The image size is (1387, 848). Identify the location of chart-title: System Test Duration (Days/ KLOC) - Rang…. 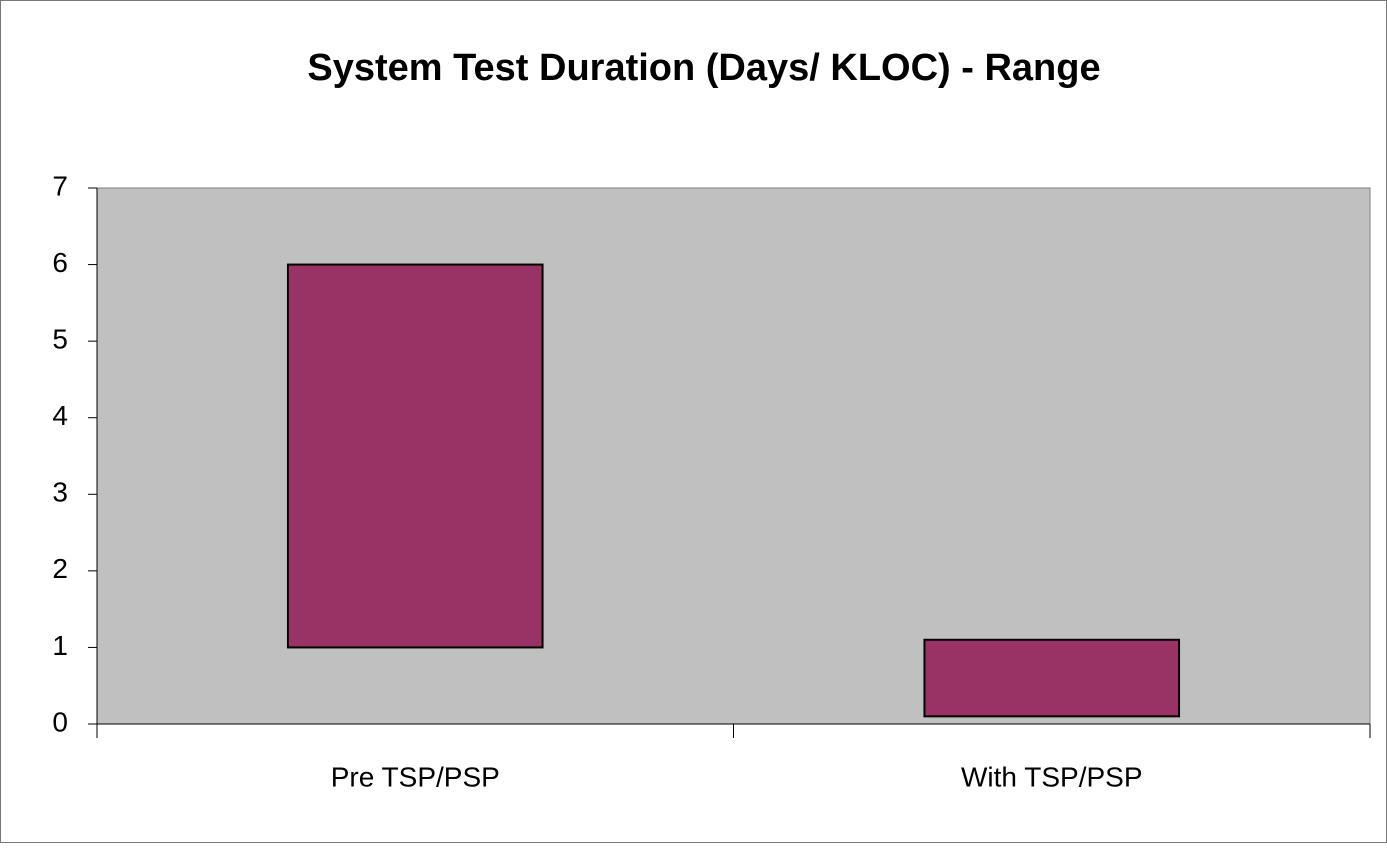
(703, 68).